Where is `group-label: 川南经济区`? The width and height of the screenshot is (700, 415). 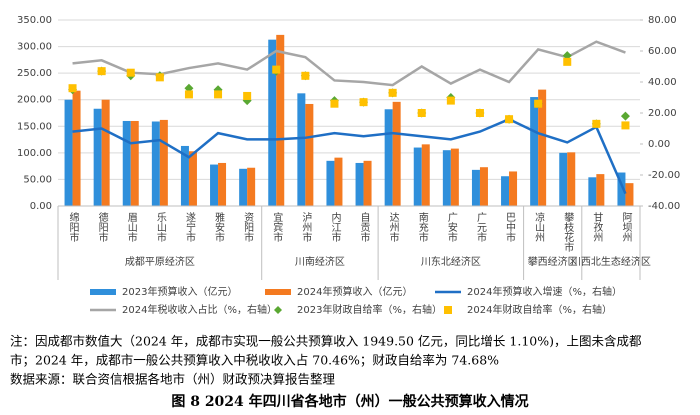 group-label: 川南经济区 is located at coordinates (320, 261).